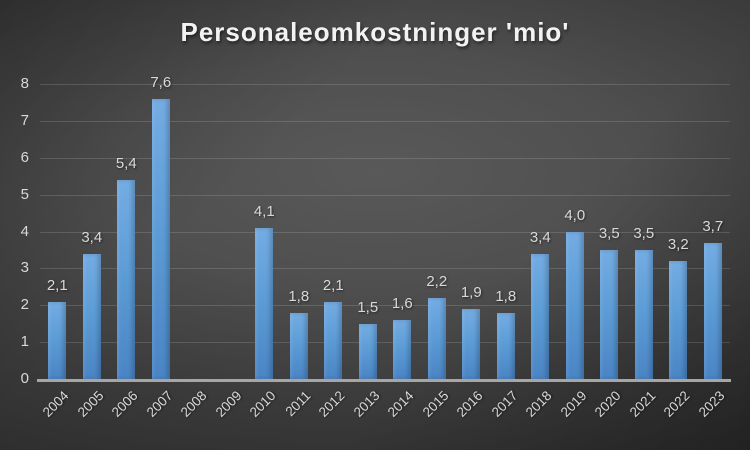 This screenshot has height=450, width=750. Describe the element at coordinates (90, 404) in the screenshot. I see `x-axis-tick-label: 2005` at that location.